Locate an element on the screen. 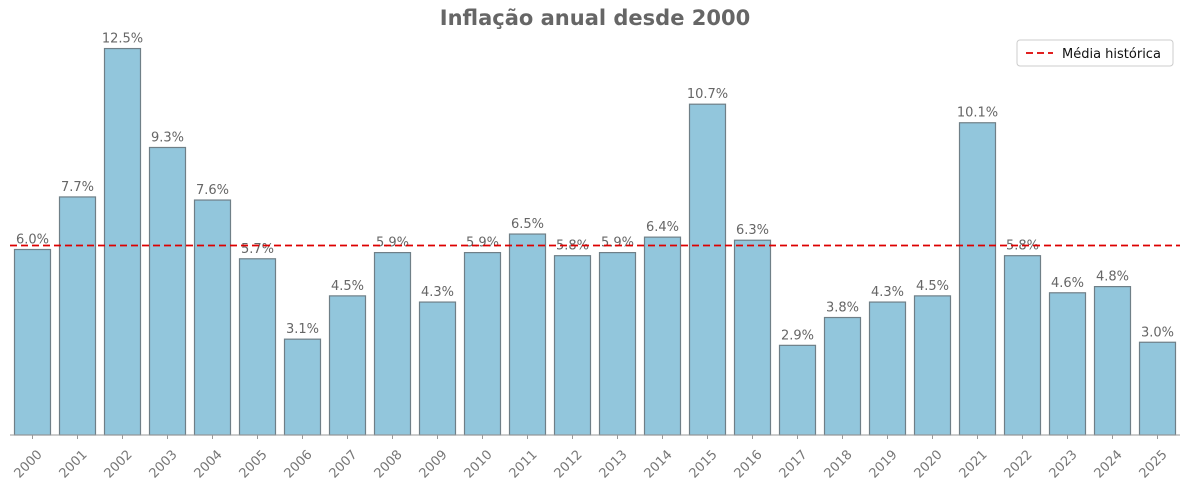  data-label-2023: 4.6% is located at coordinates (1067, 283).